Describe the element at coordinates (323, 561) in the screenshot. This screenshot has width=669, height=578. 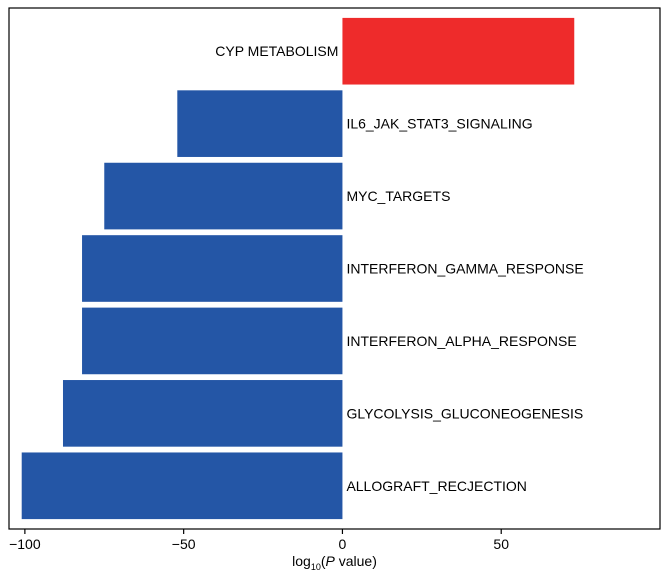
I see `x-axis-label-open: (` at that location.